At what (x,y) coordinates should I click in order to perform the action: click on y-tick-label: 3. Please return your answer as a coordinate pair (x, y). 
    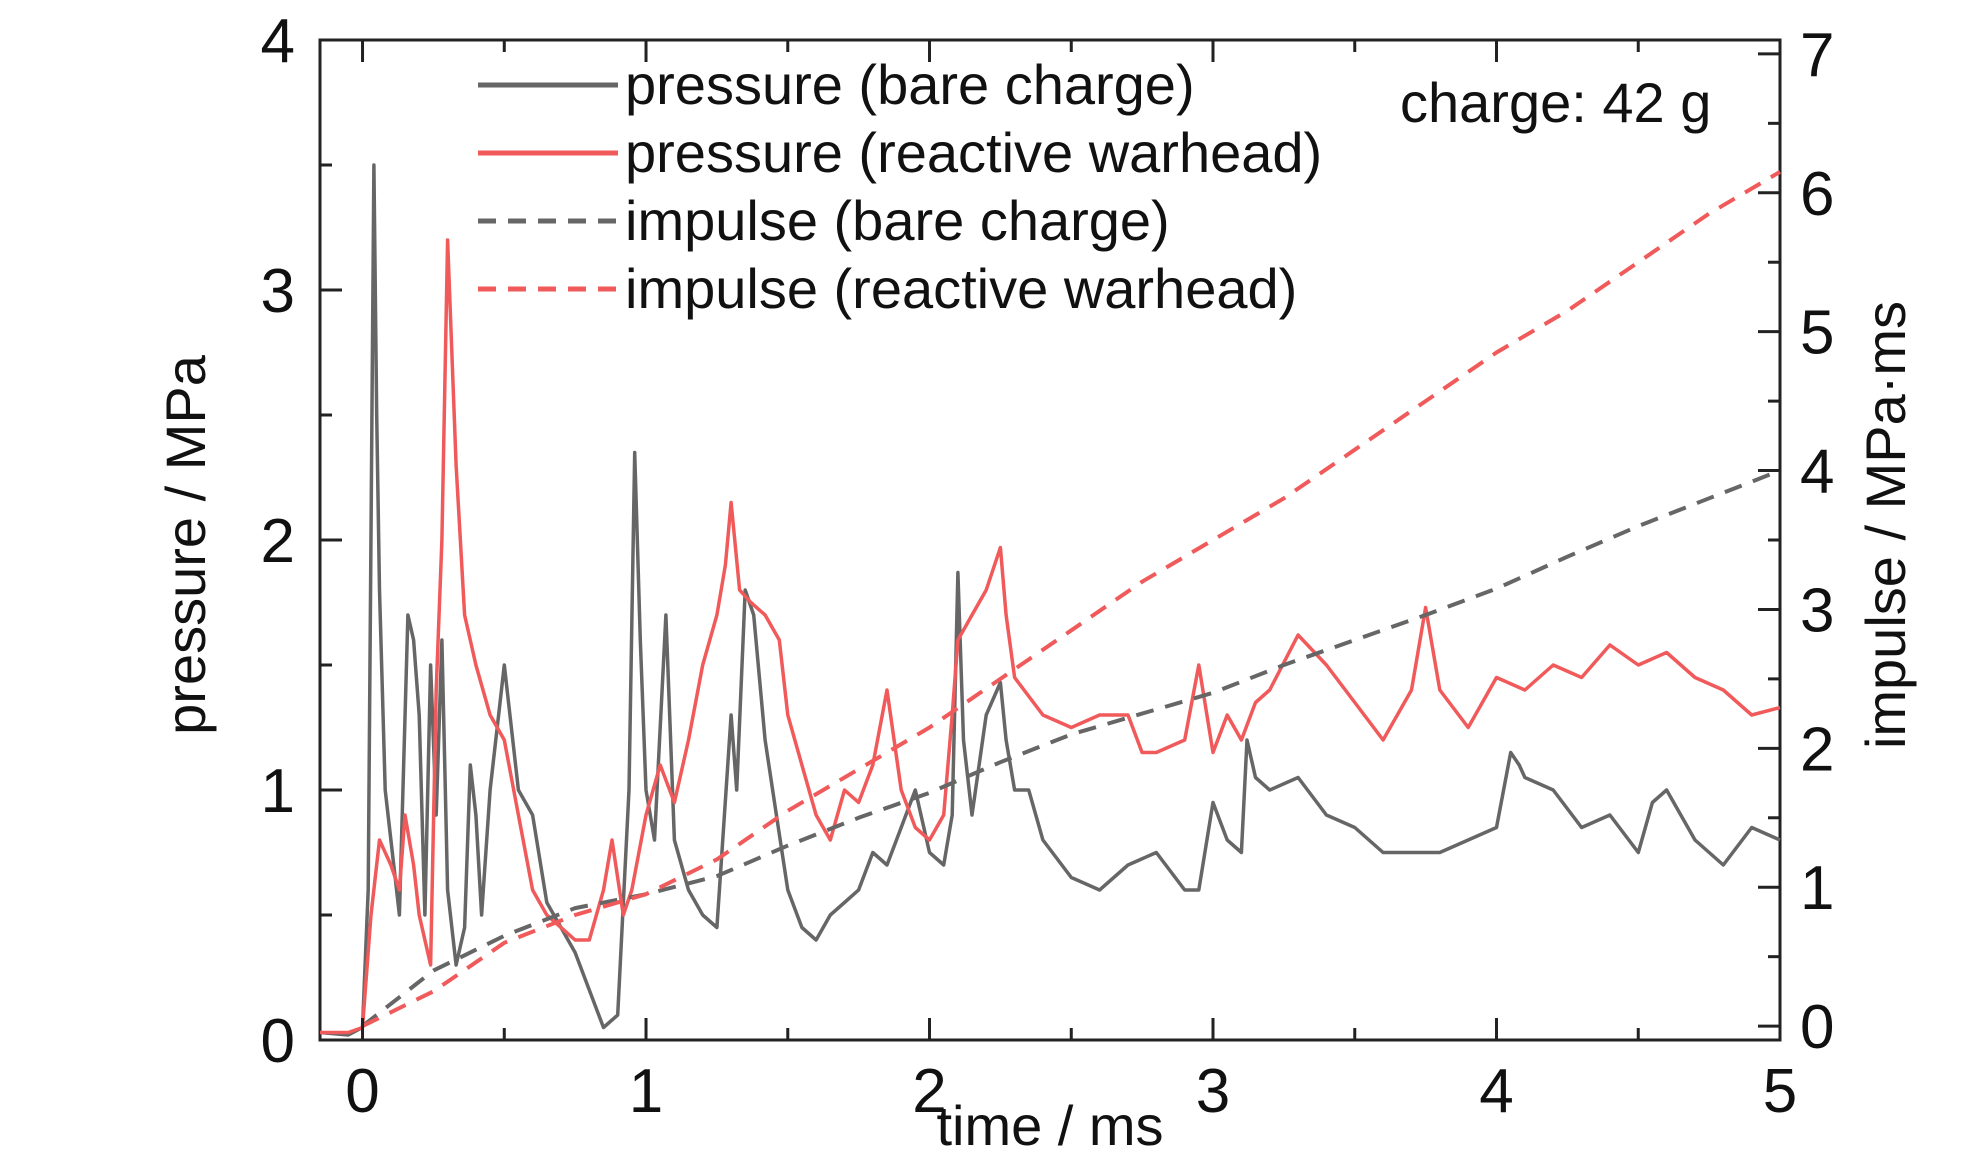
    Looking at the image, I should click on (278, 291).